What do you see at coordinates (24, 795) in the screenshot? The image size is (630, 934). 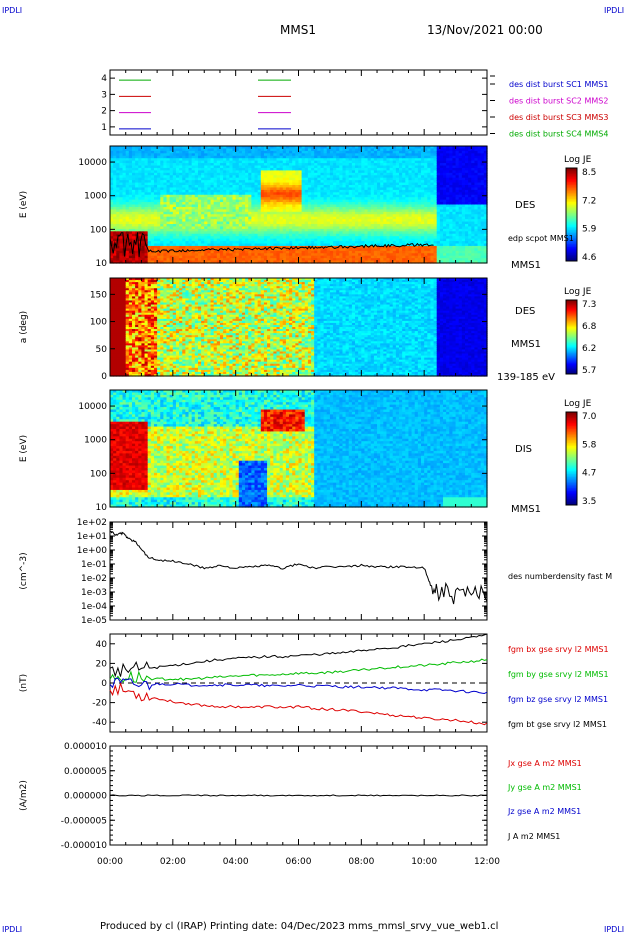 I see `current-ylabel: (A/m2)` at bounding box center [24, 795].